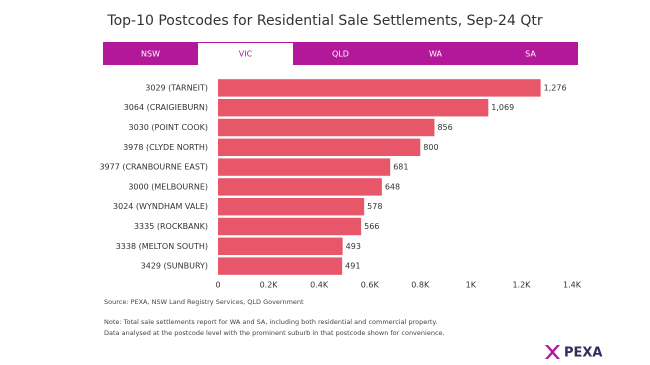 The height and width of the screenshot is (365, 650). I want to click on y-tick-label: 3978 (CLYDE NORTH), so click(165, 147).